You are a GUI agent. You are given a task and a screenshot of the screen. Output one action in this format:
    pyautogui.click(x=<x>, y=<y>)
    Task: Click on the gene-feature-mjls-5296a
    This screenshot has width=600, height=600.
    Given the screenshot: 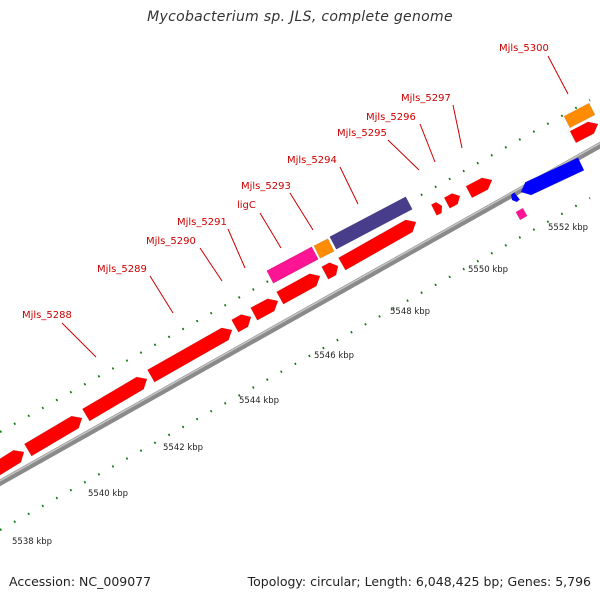 What is the action you would take?
    pyautogui.click(x=436, y=208)
    